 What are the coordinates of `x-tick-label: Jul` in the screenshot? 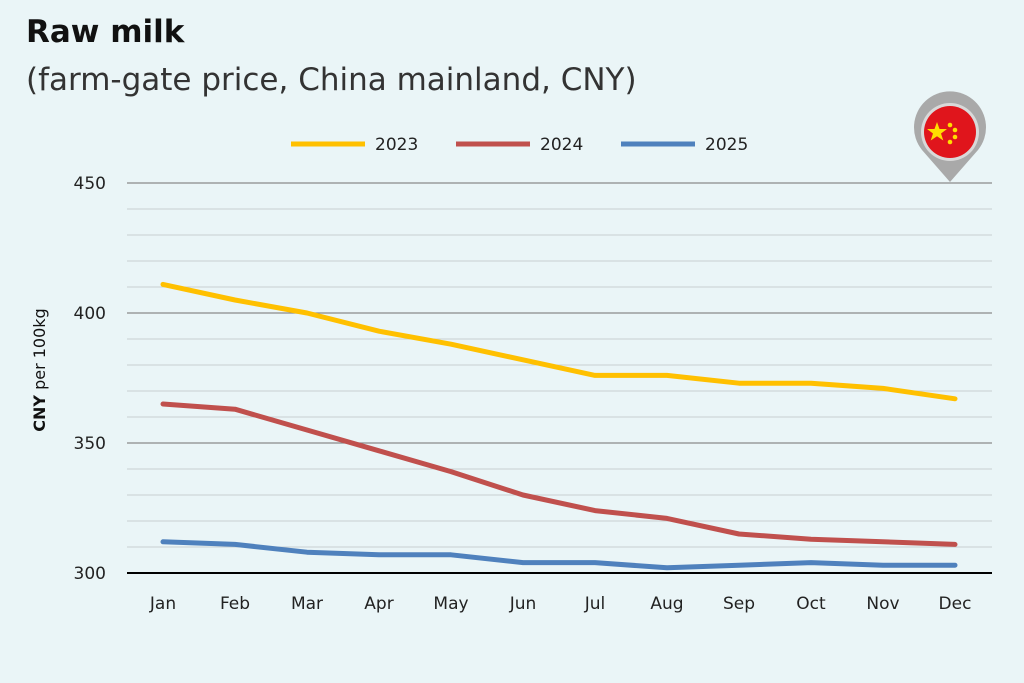 It's located at (595, 604).